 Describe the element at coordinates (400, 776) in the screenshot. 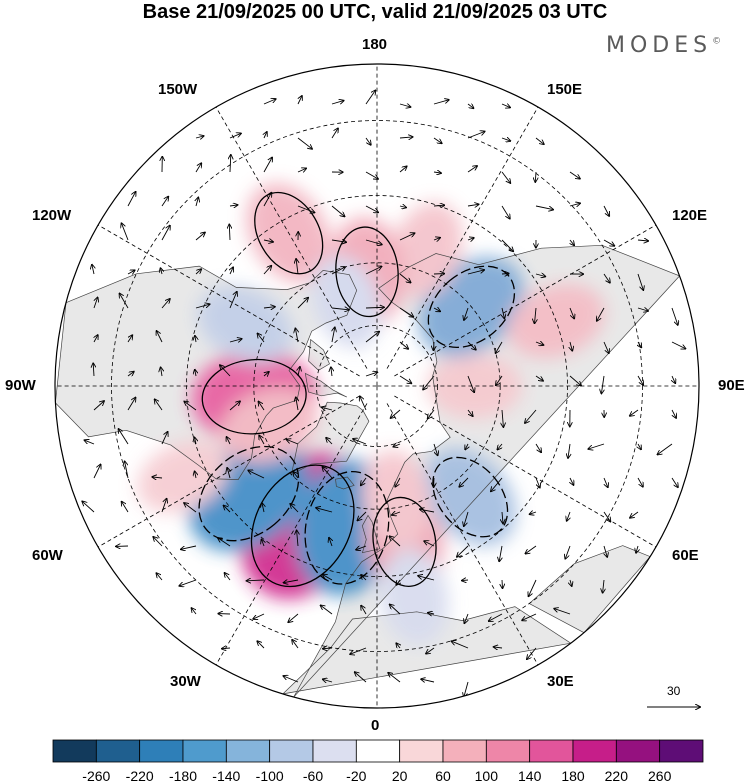

I see `colorbar-tick-label: 20` at that location.